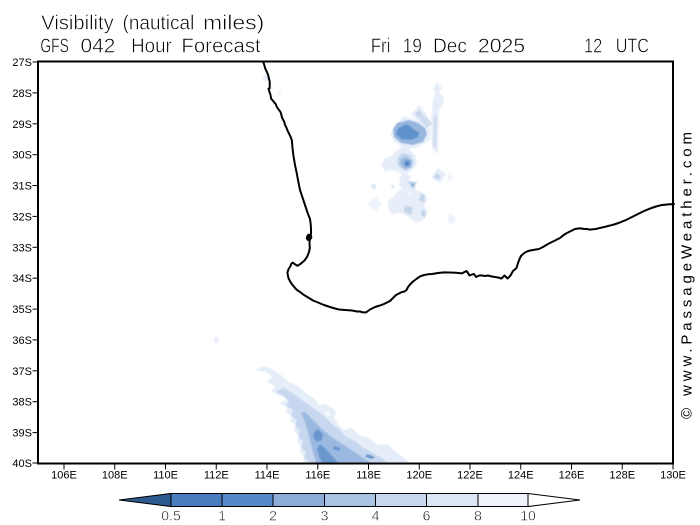 This screenshot has height=525, width=700. What do you see at coordinates (22, 156) in the screenshot?
I see `svg-text: 30S` at bounding box center [22, 156].